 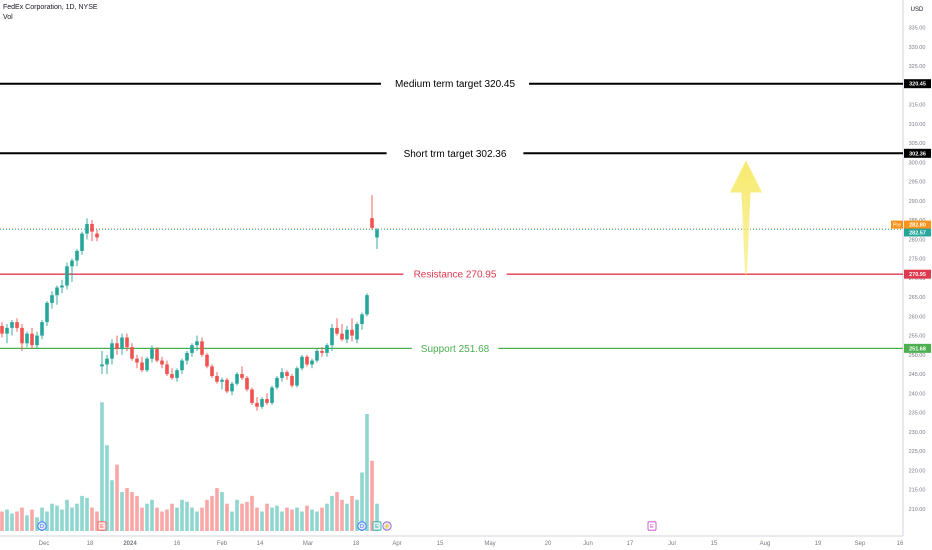 What do you see at coordinates (897, 224) in the screenshot?
I see `premarket-tag` at bounding box center [897, 224].